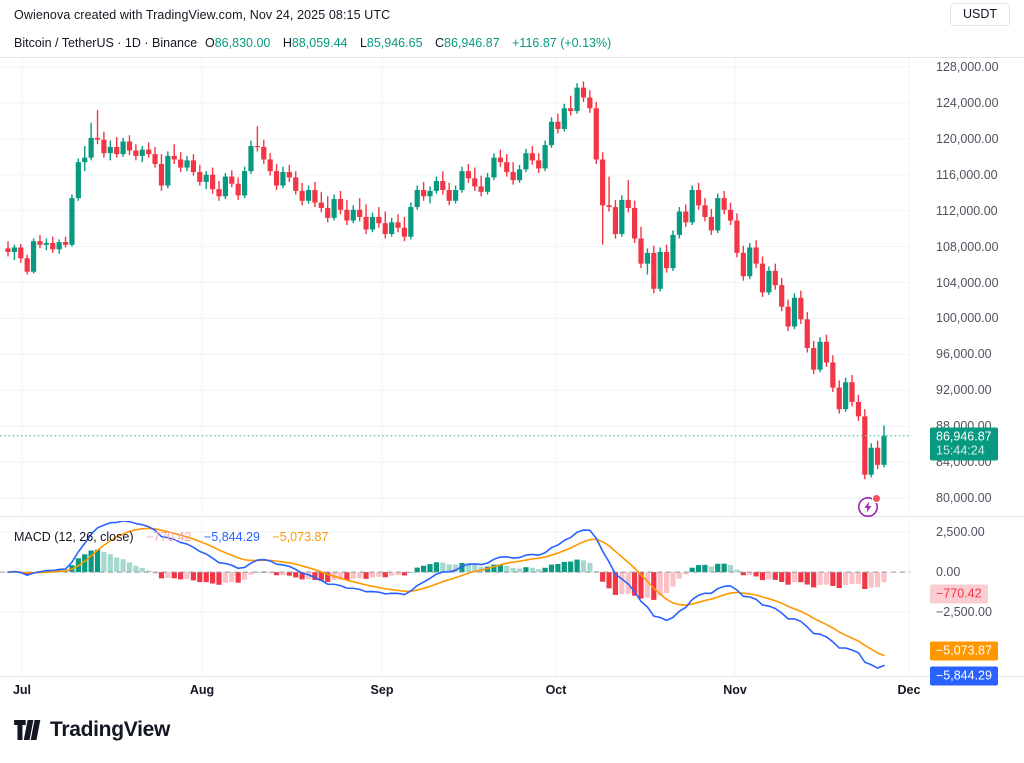 The width and height of the screenshot is (1024, 763). Describe the element at coordinates (242, 43) in the screenshot. I see `ohlc-open-value: 86,830.00` at that location.